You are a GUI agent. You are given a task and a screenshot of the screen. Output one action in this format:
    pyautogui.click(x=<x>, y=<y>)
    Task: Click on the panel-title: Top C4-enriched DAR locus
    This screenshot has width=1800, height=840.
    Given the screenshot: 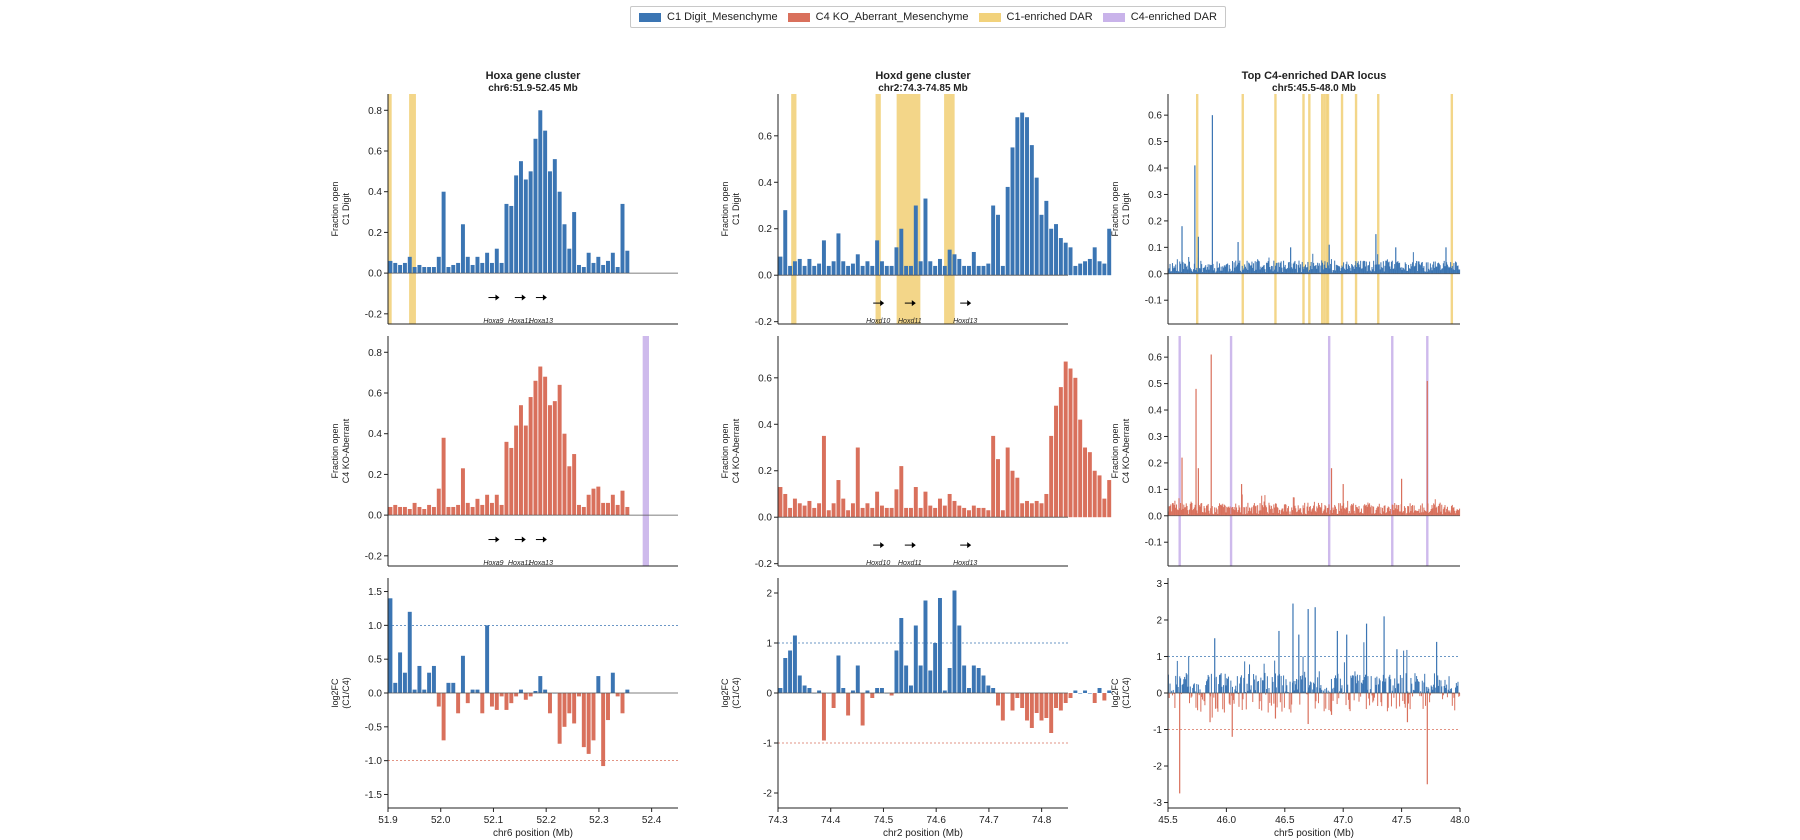 What is the action you would take?
    pyautogui.click(x=1314, y=76)
    